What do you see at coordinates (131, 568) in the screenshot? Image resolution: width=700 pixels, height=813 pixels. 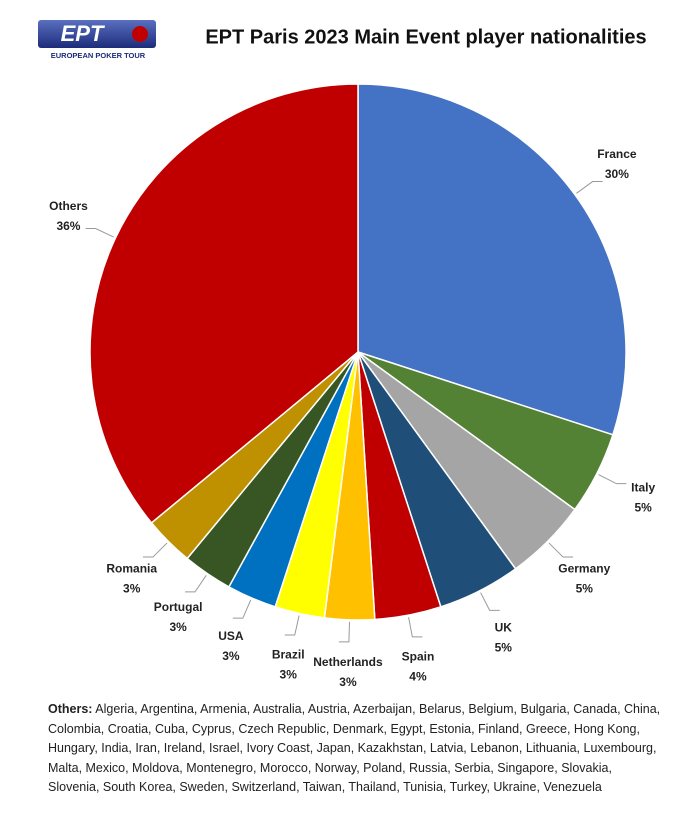 I see `slice-label: Romania` at bounding box center [131, 568].